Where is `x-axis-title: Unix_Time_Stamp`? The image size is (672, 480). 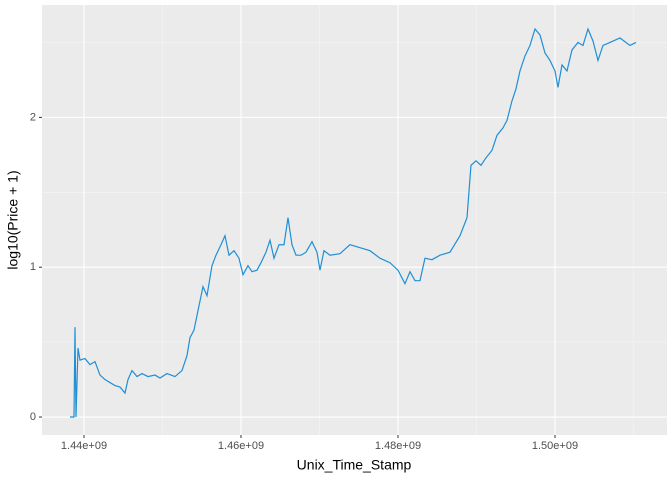
x-axis-title: Unix_Time_Stamp is located at coordinates (354, 465).